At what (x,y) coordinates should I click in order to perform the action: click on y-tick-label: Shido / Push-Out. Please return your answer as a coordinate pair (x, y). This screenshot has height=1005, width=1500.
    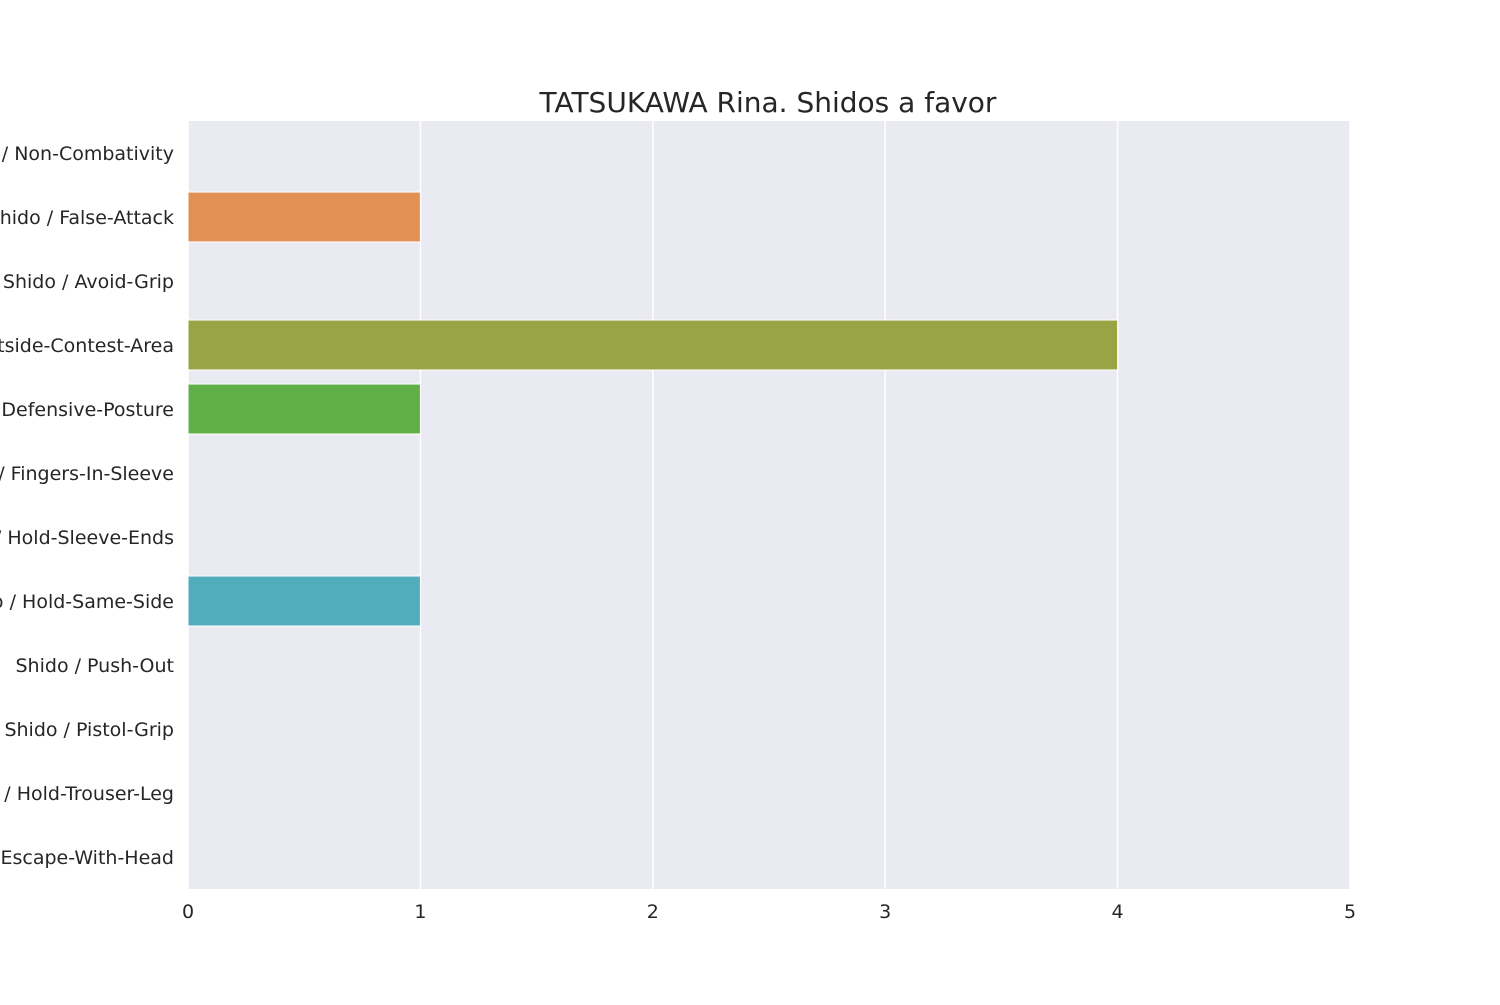
    Looking at the image, I should click on (95, 666).